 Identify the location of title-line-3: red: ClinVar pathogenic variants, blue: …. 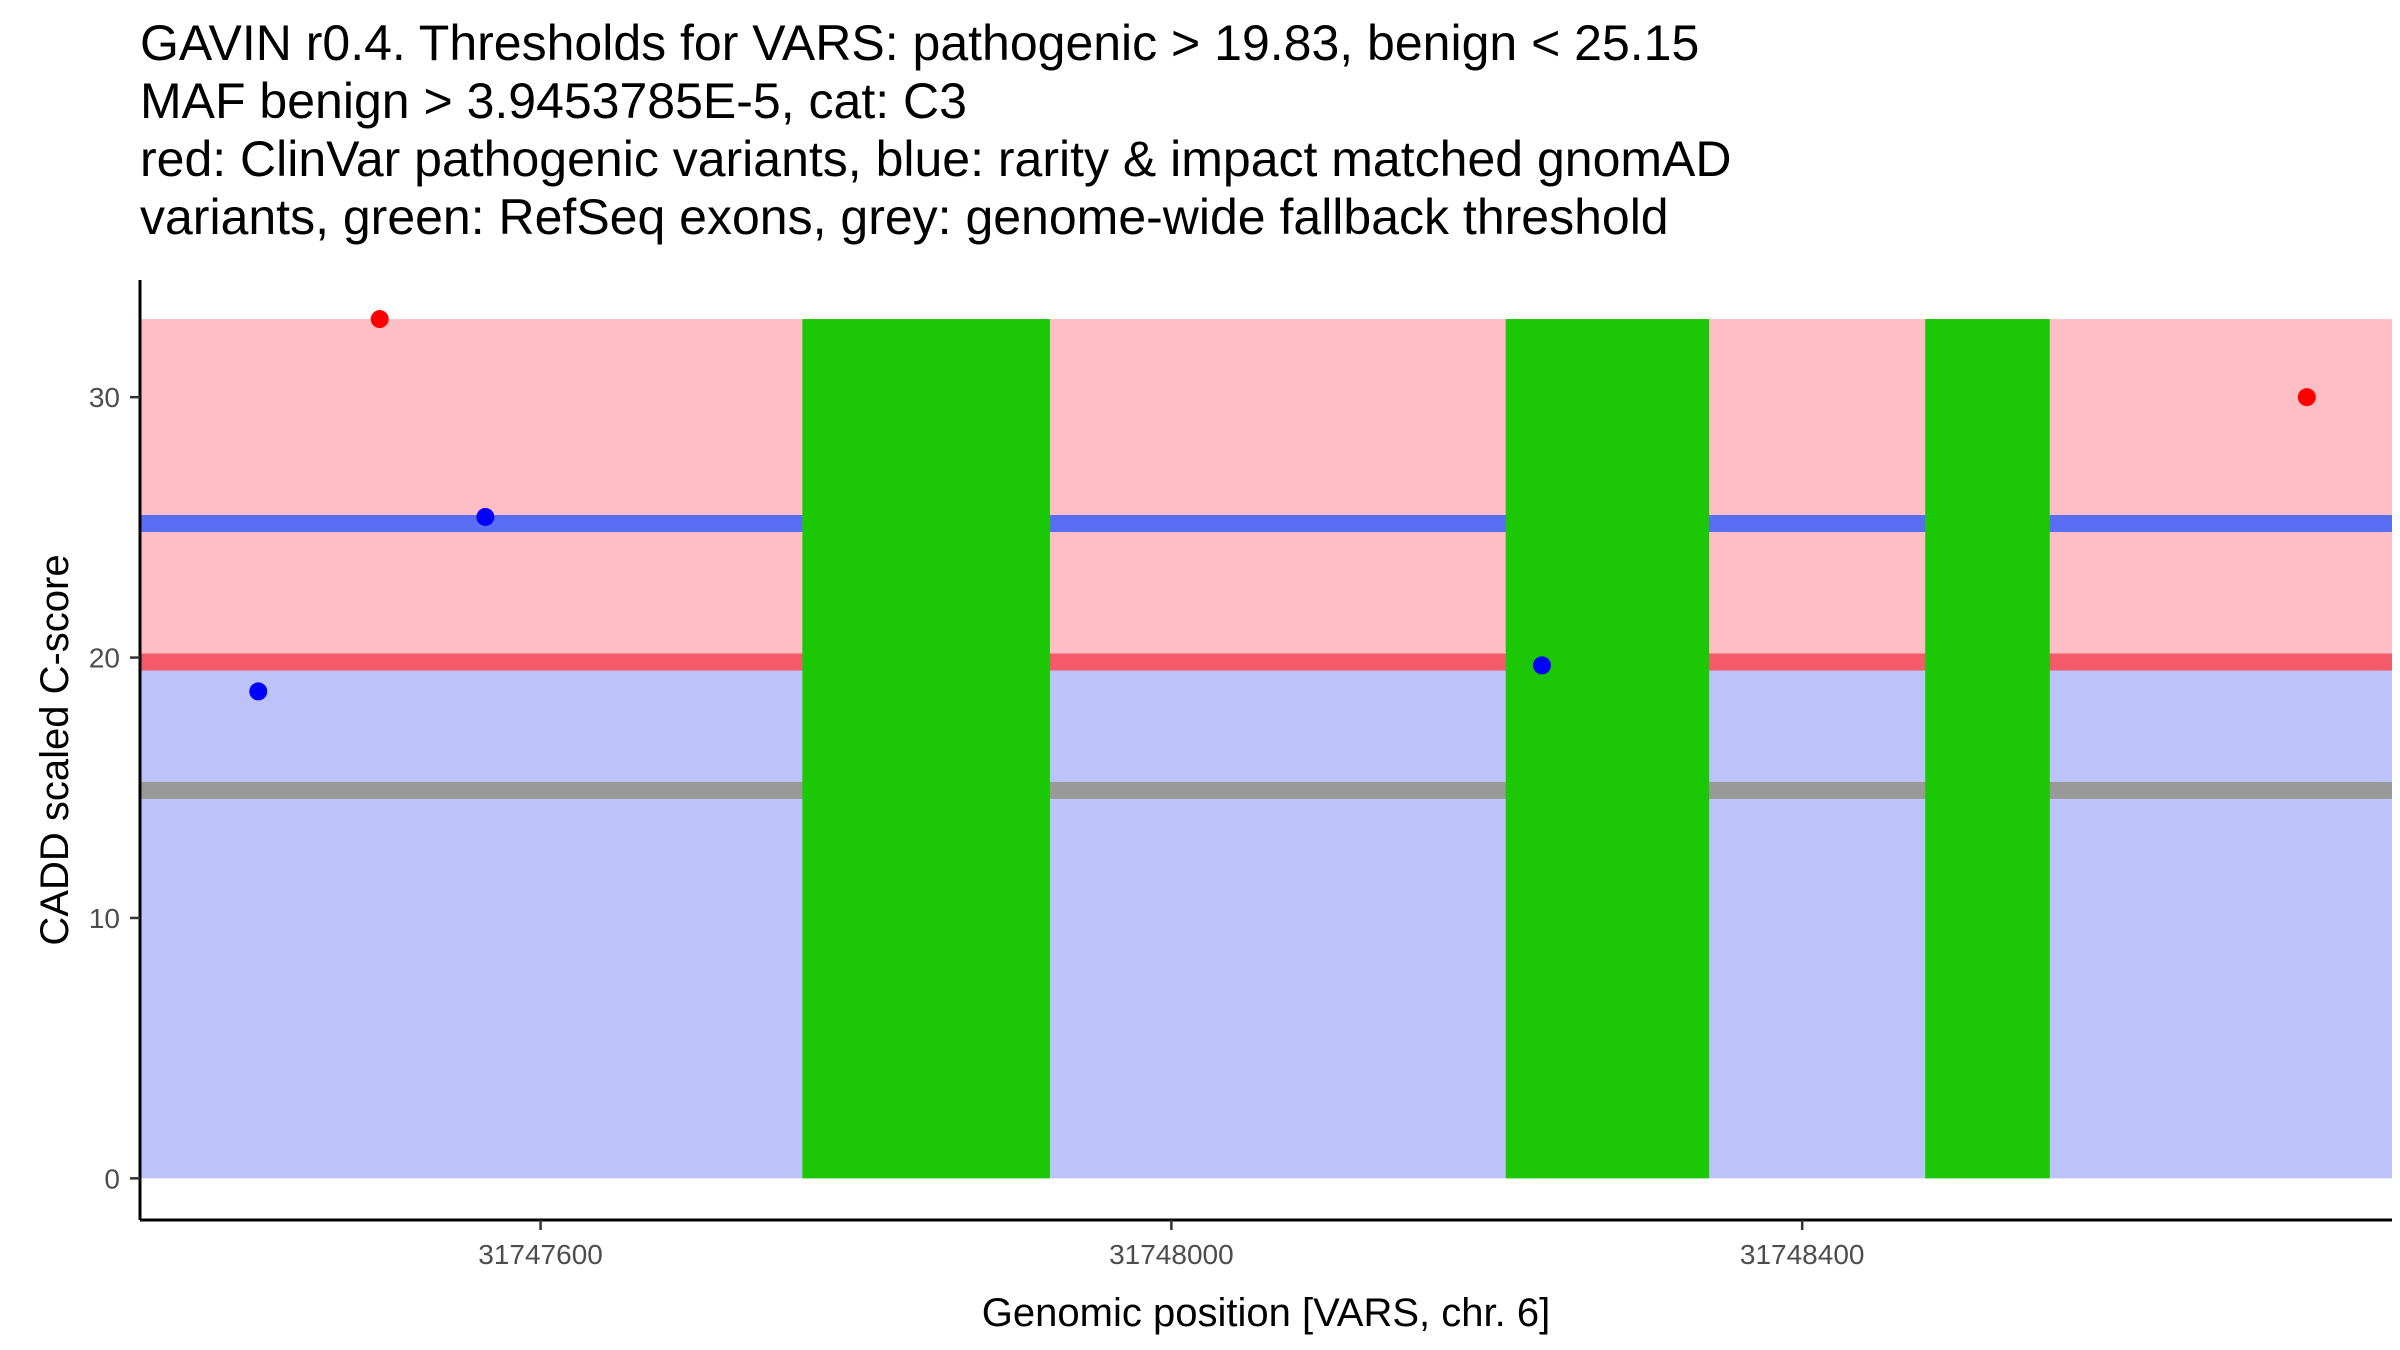
(936, 159).